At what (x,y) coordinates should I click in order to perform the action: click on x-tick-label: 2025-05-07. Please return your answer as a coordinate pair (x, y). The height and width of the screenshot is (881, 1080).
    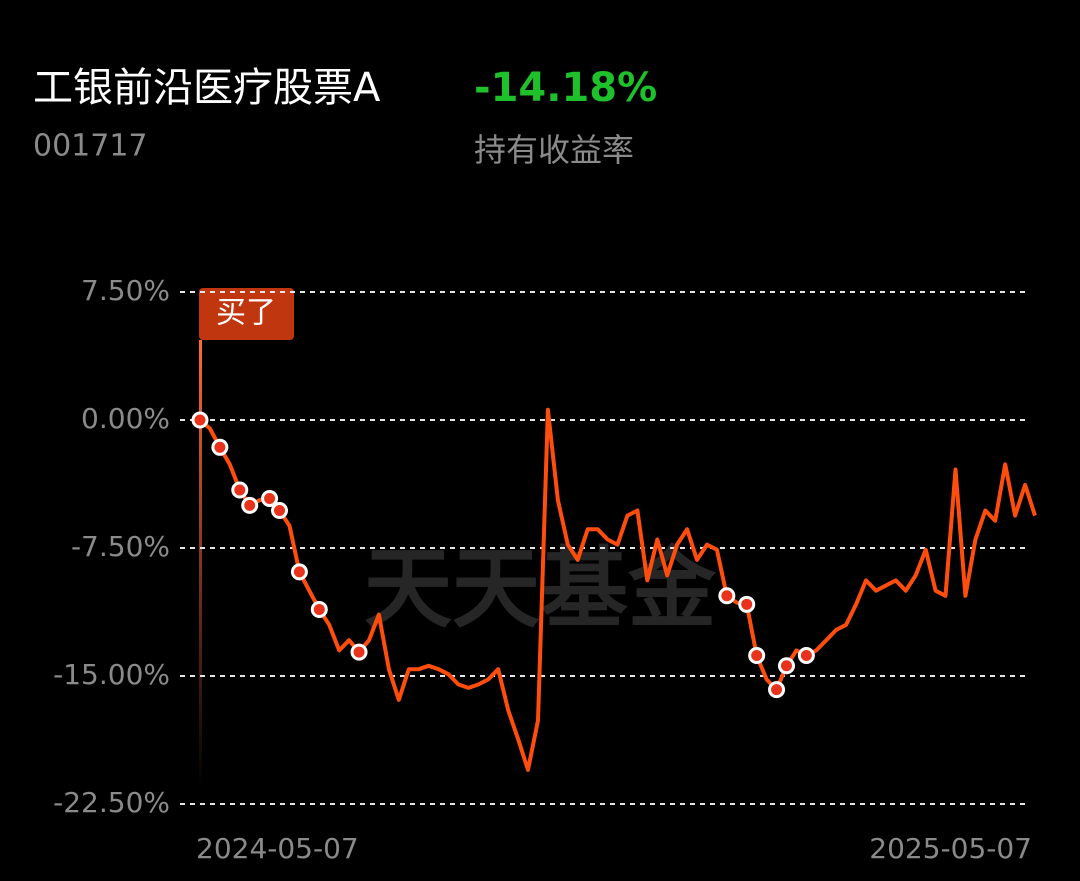
    Looking at the image, I should click on (950, 848).